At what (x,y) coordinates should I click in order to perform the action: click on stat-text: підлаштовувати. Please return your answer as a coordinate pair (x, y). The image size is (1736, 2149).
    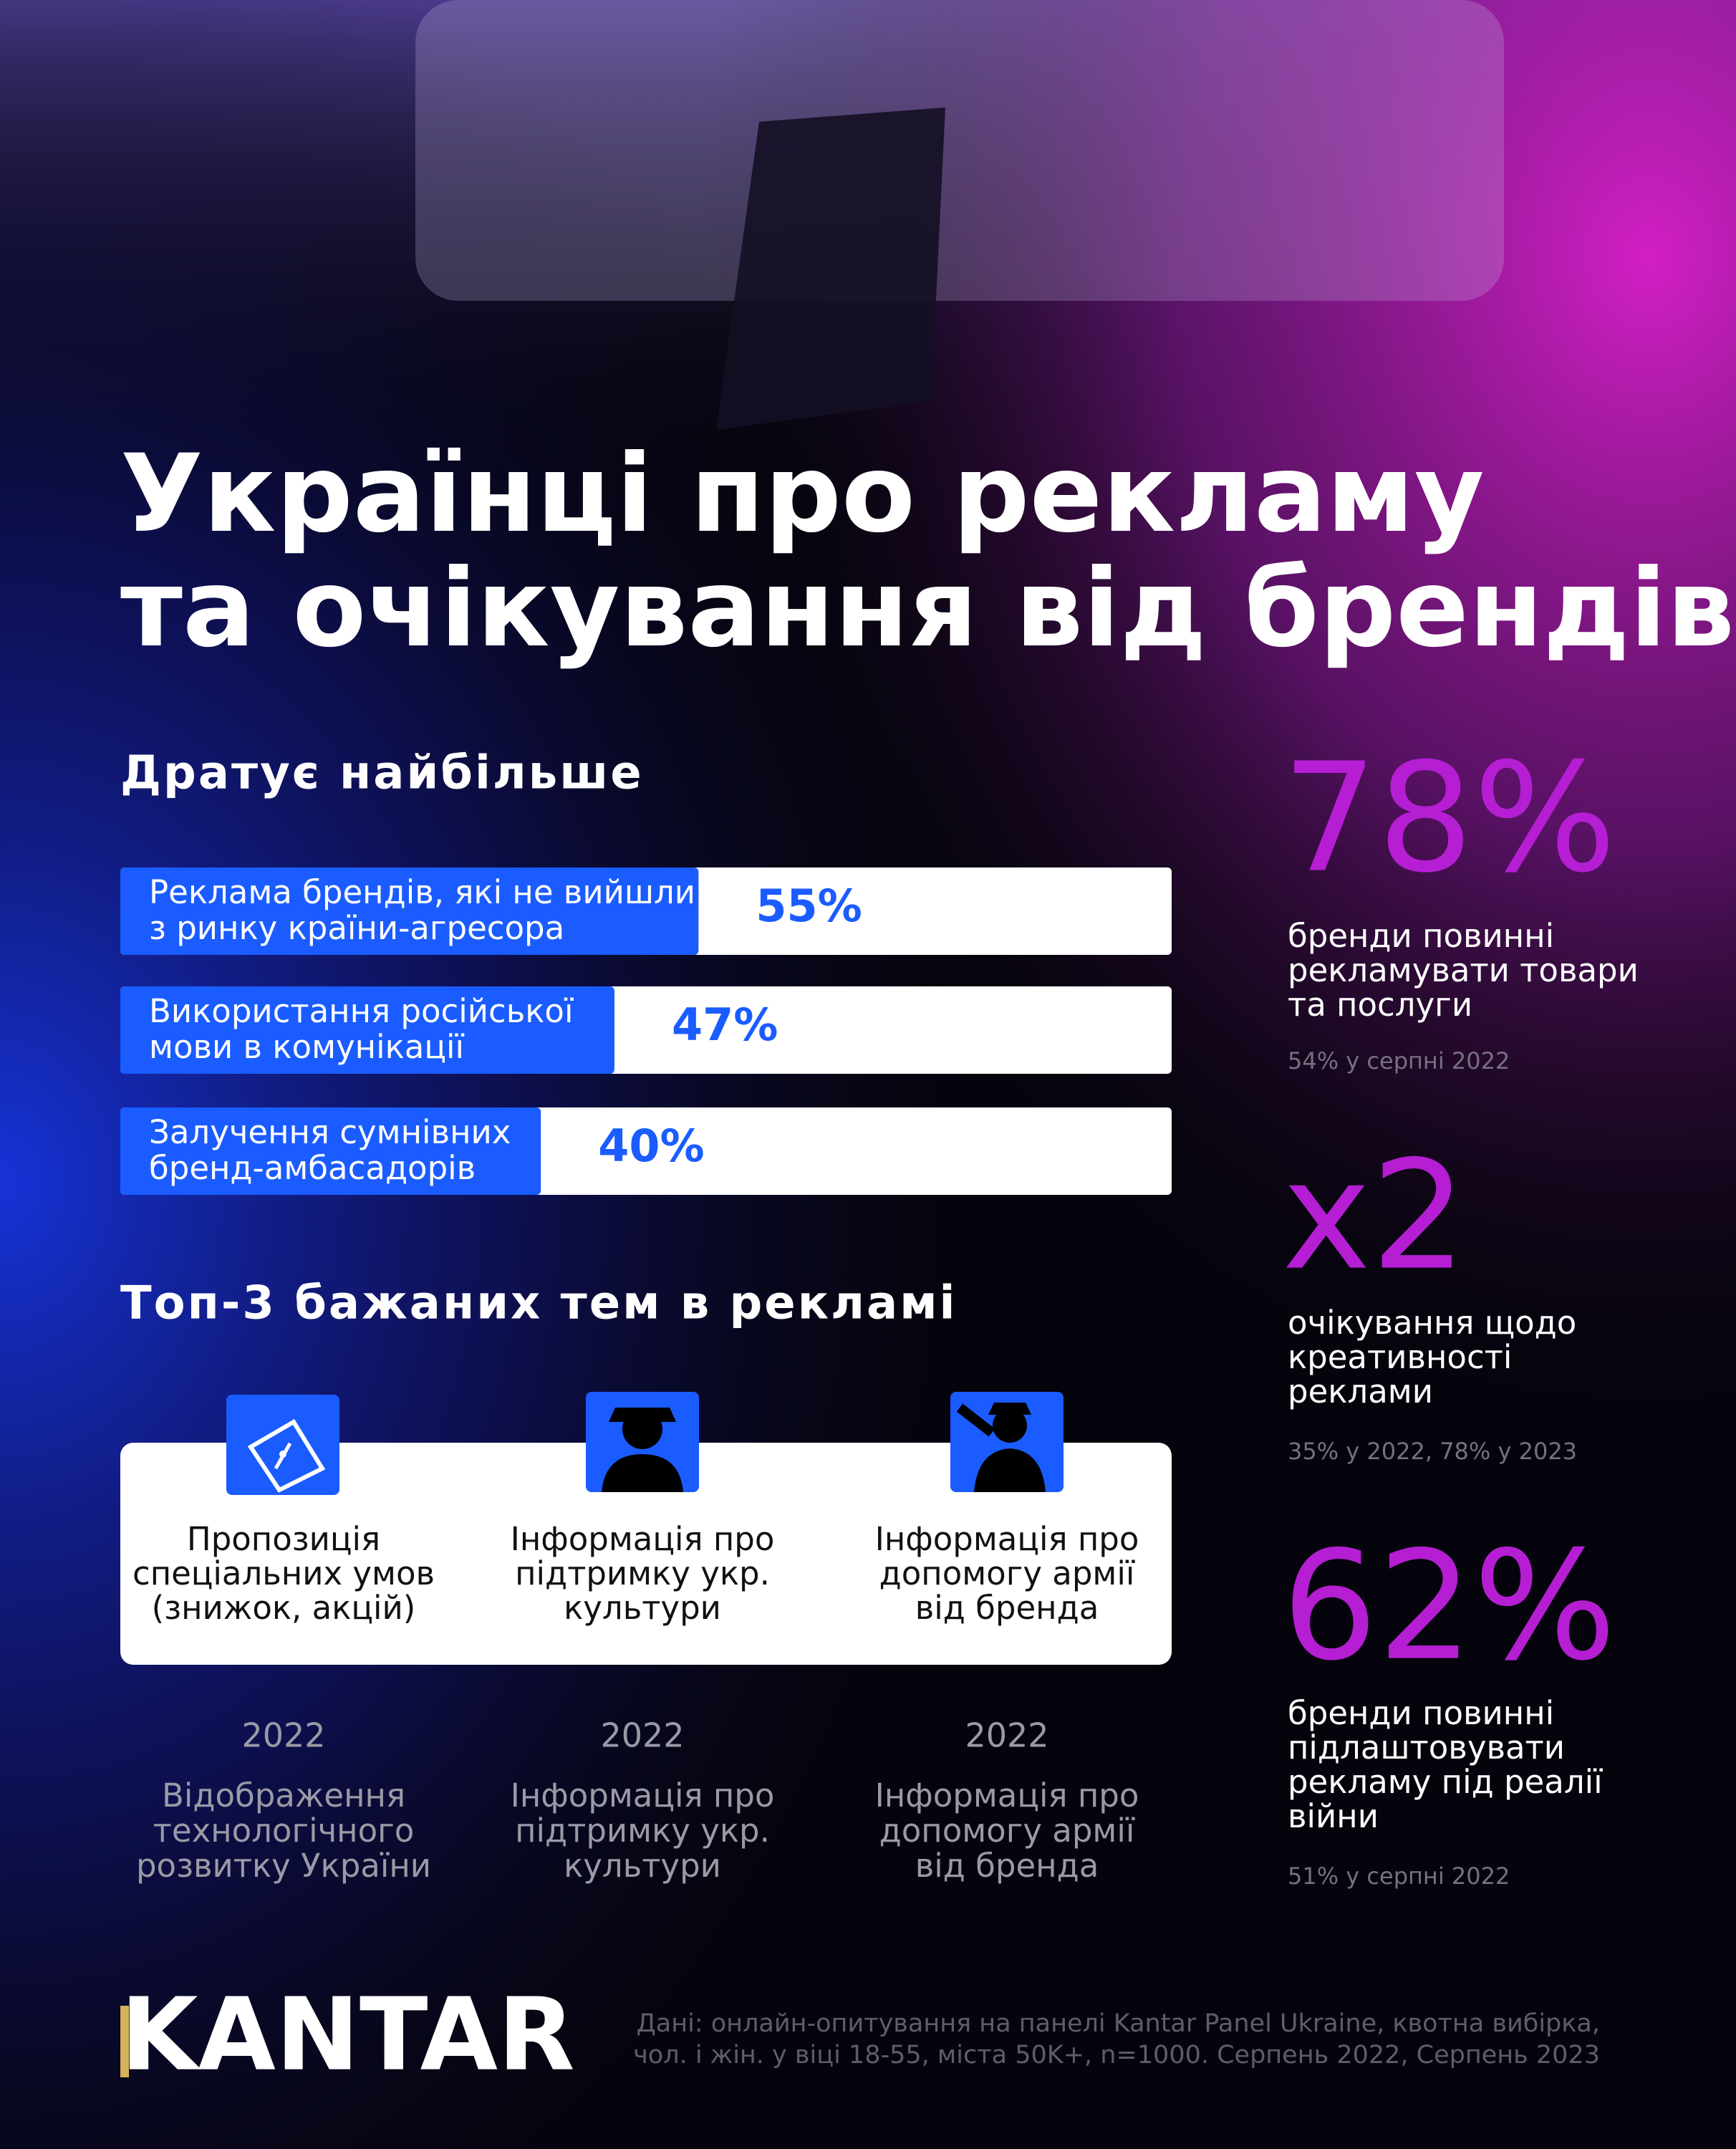
    Looking at the image, I should click on (1426, 1748).